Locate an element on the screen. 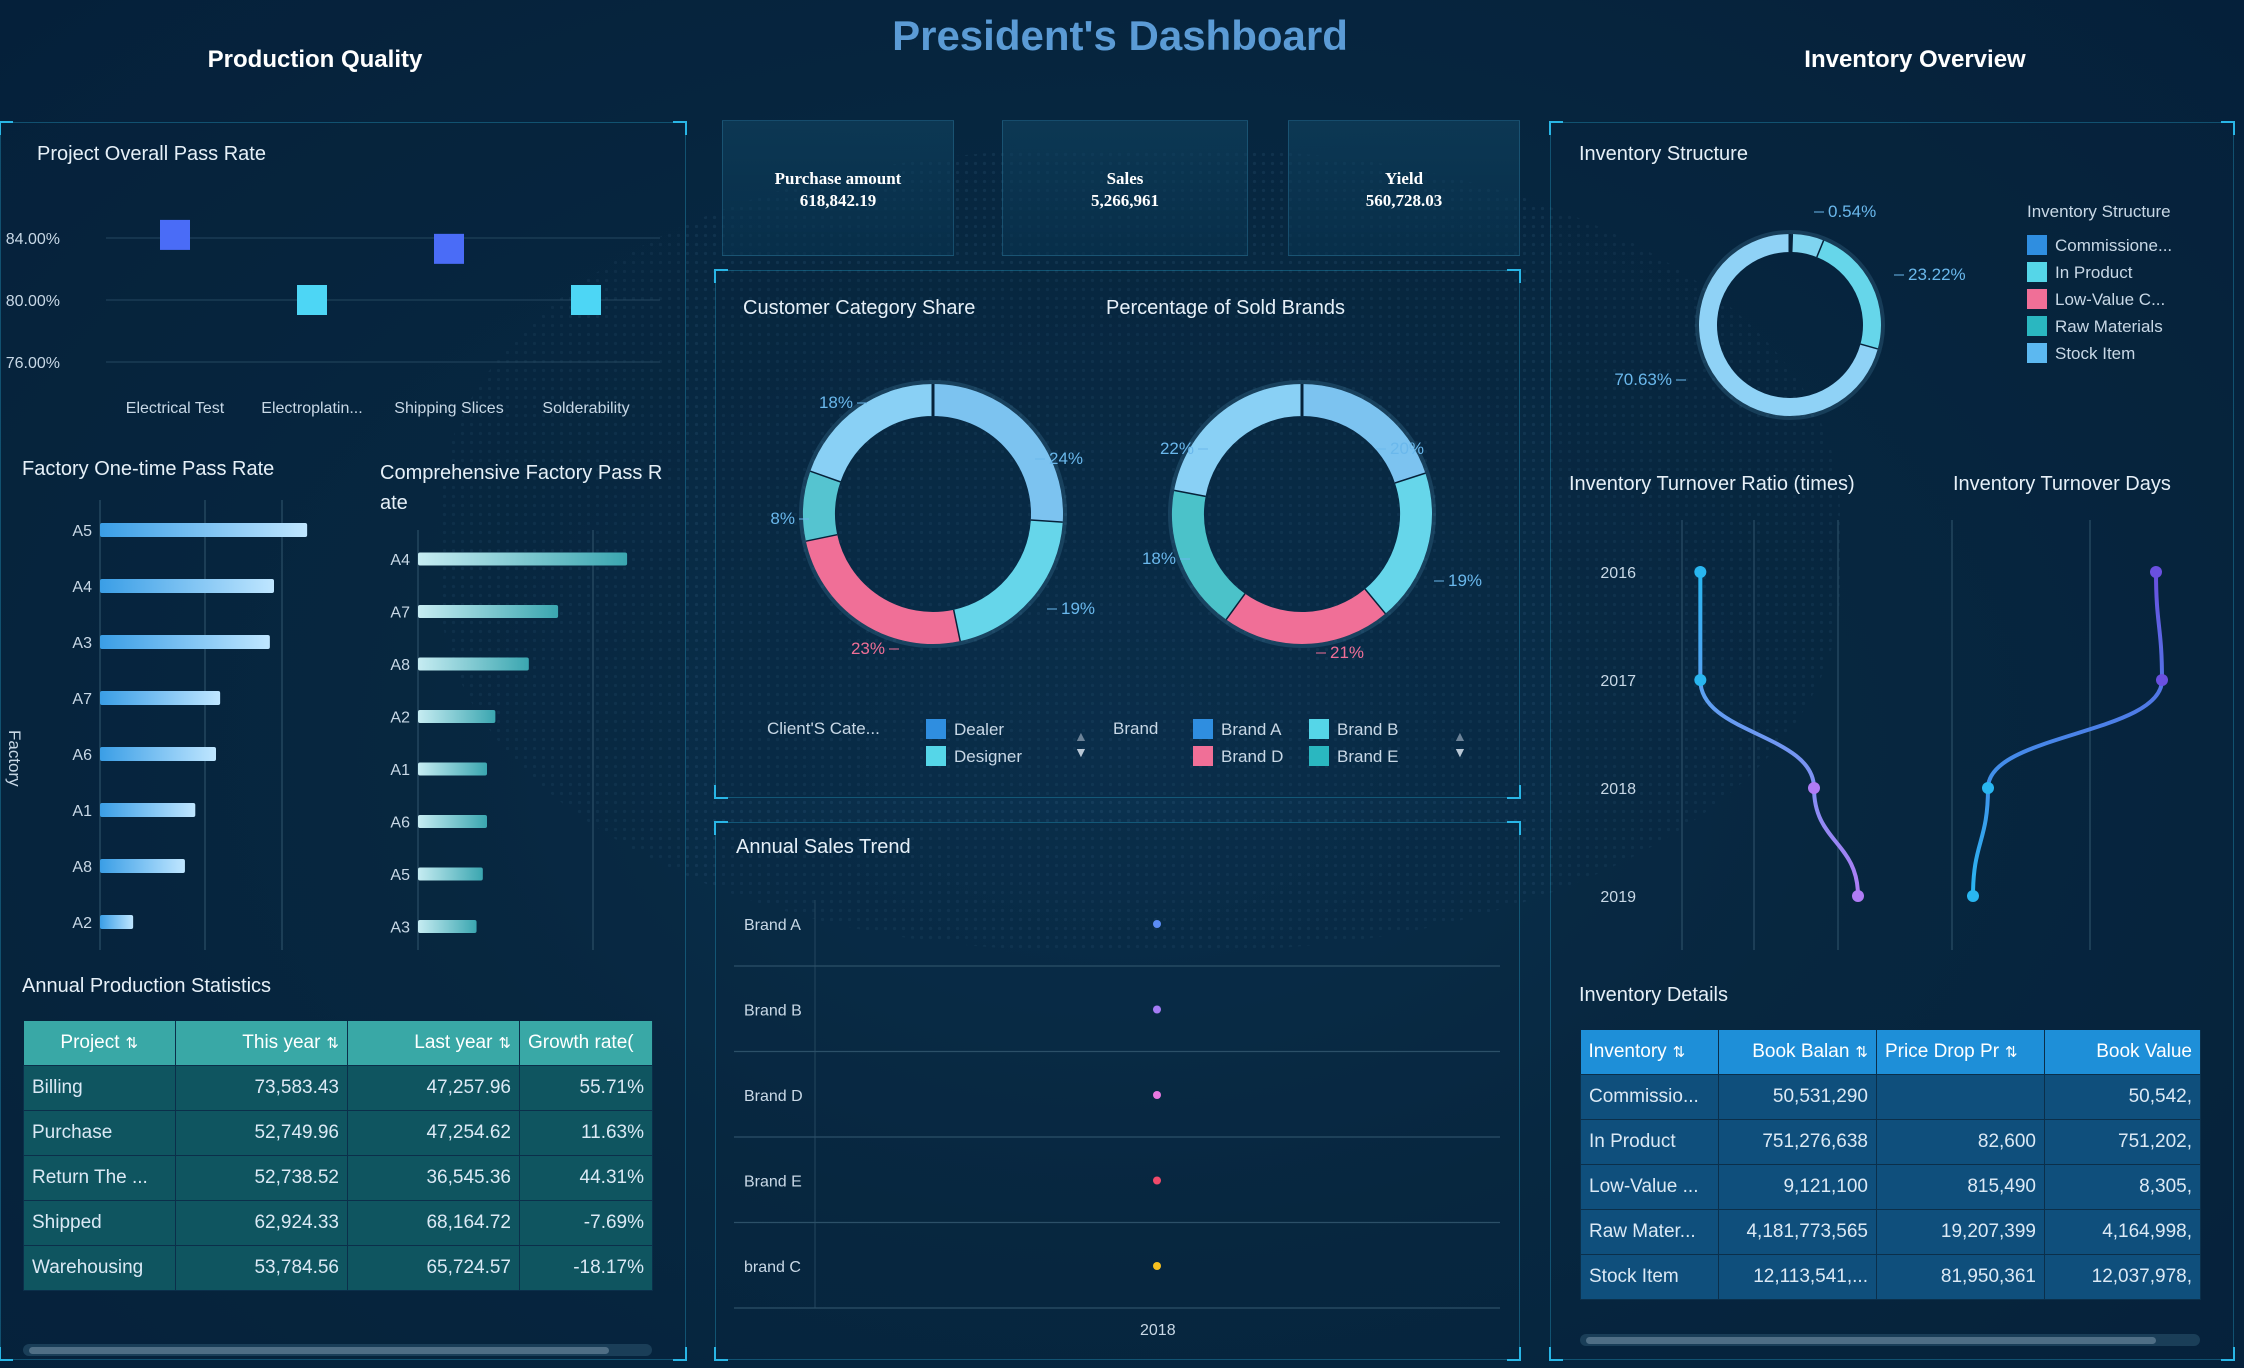 This screenshot has height=1368, width=2244. legend-item-brand-a: Brand A is located at coordinates (1237, 729).